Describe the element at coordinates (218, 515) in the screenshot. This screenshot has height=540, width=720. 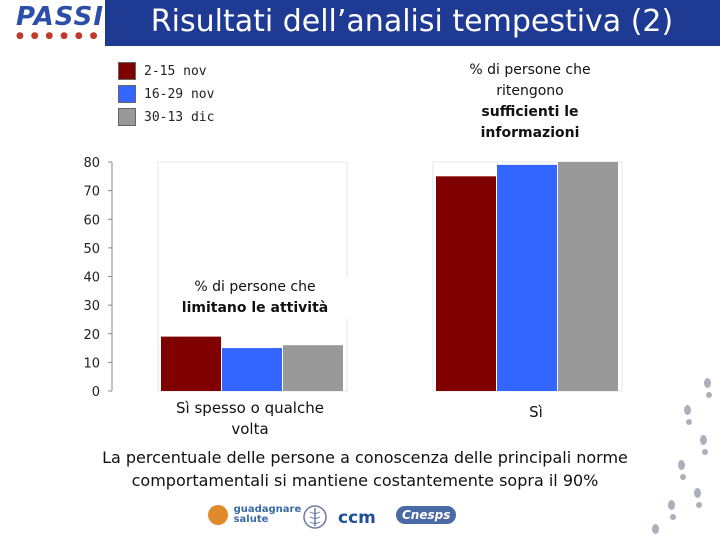
I see `guadagnare-salute-icon` at that location.